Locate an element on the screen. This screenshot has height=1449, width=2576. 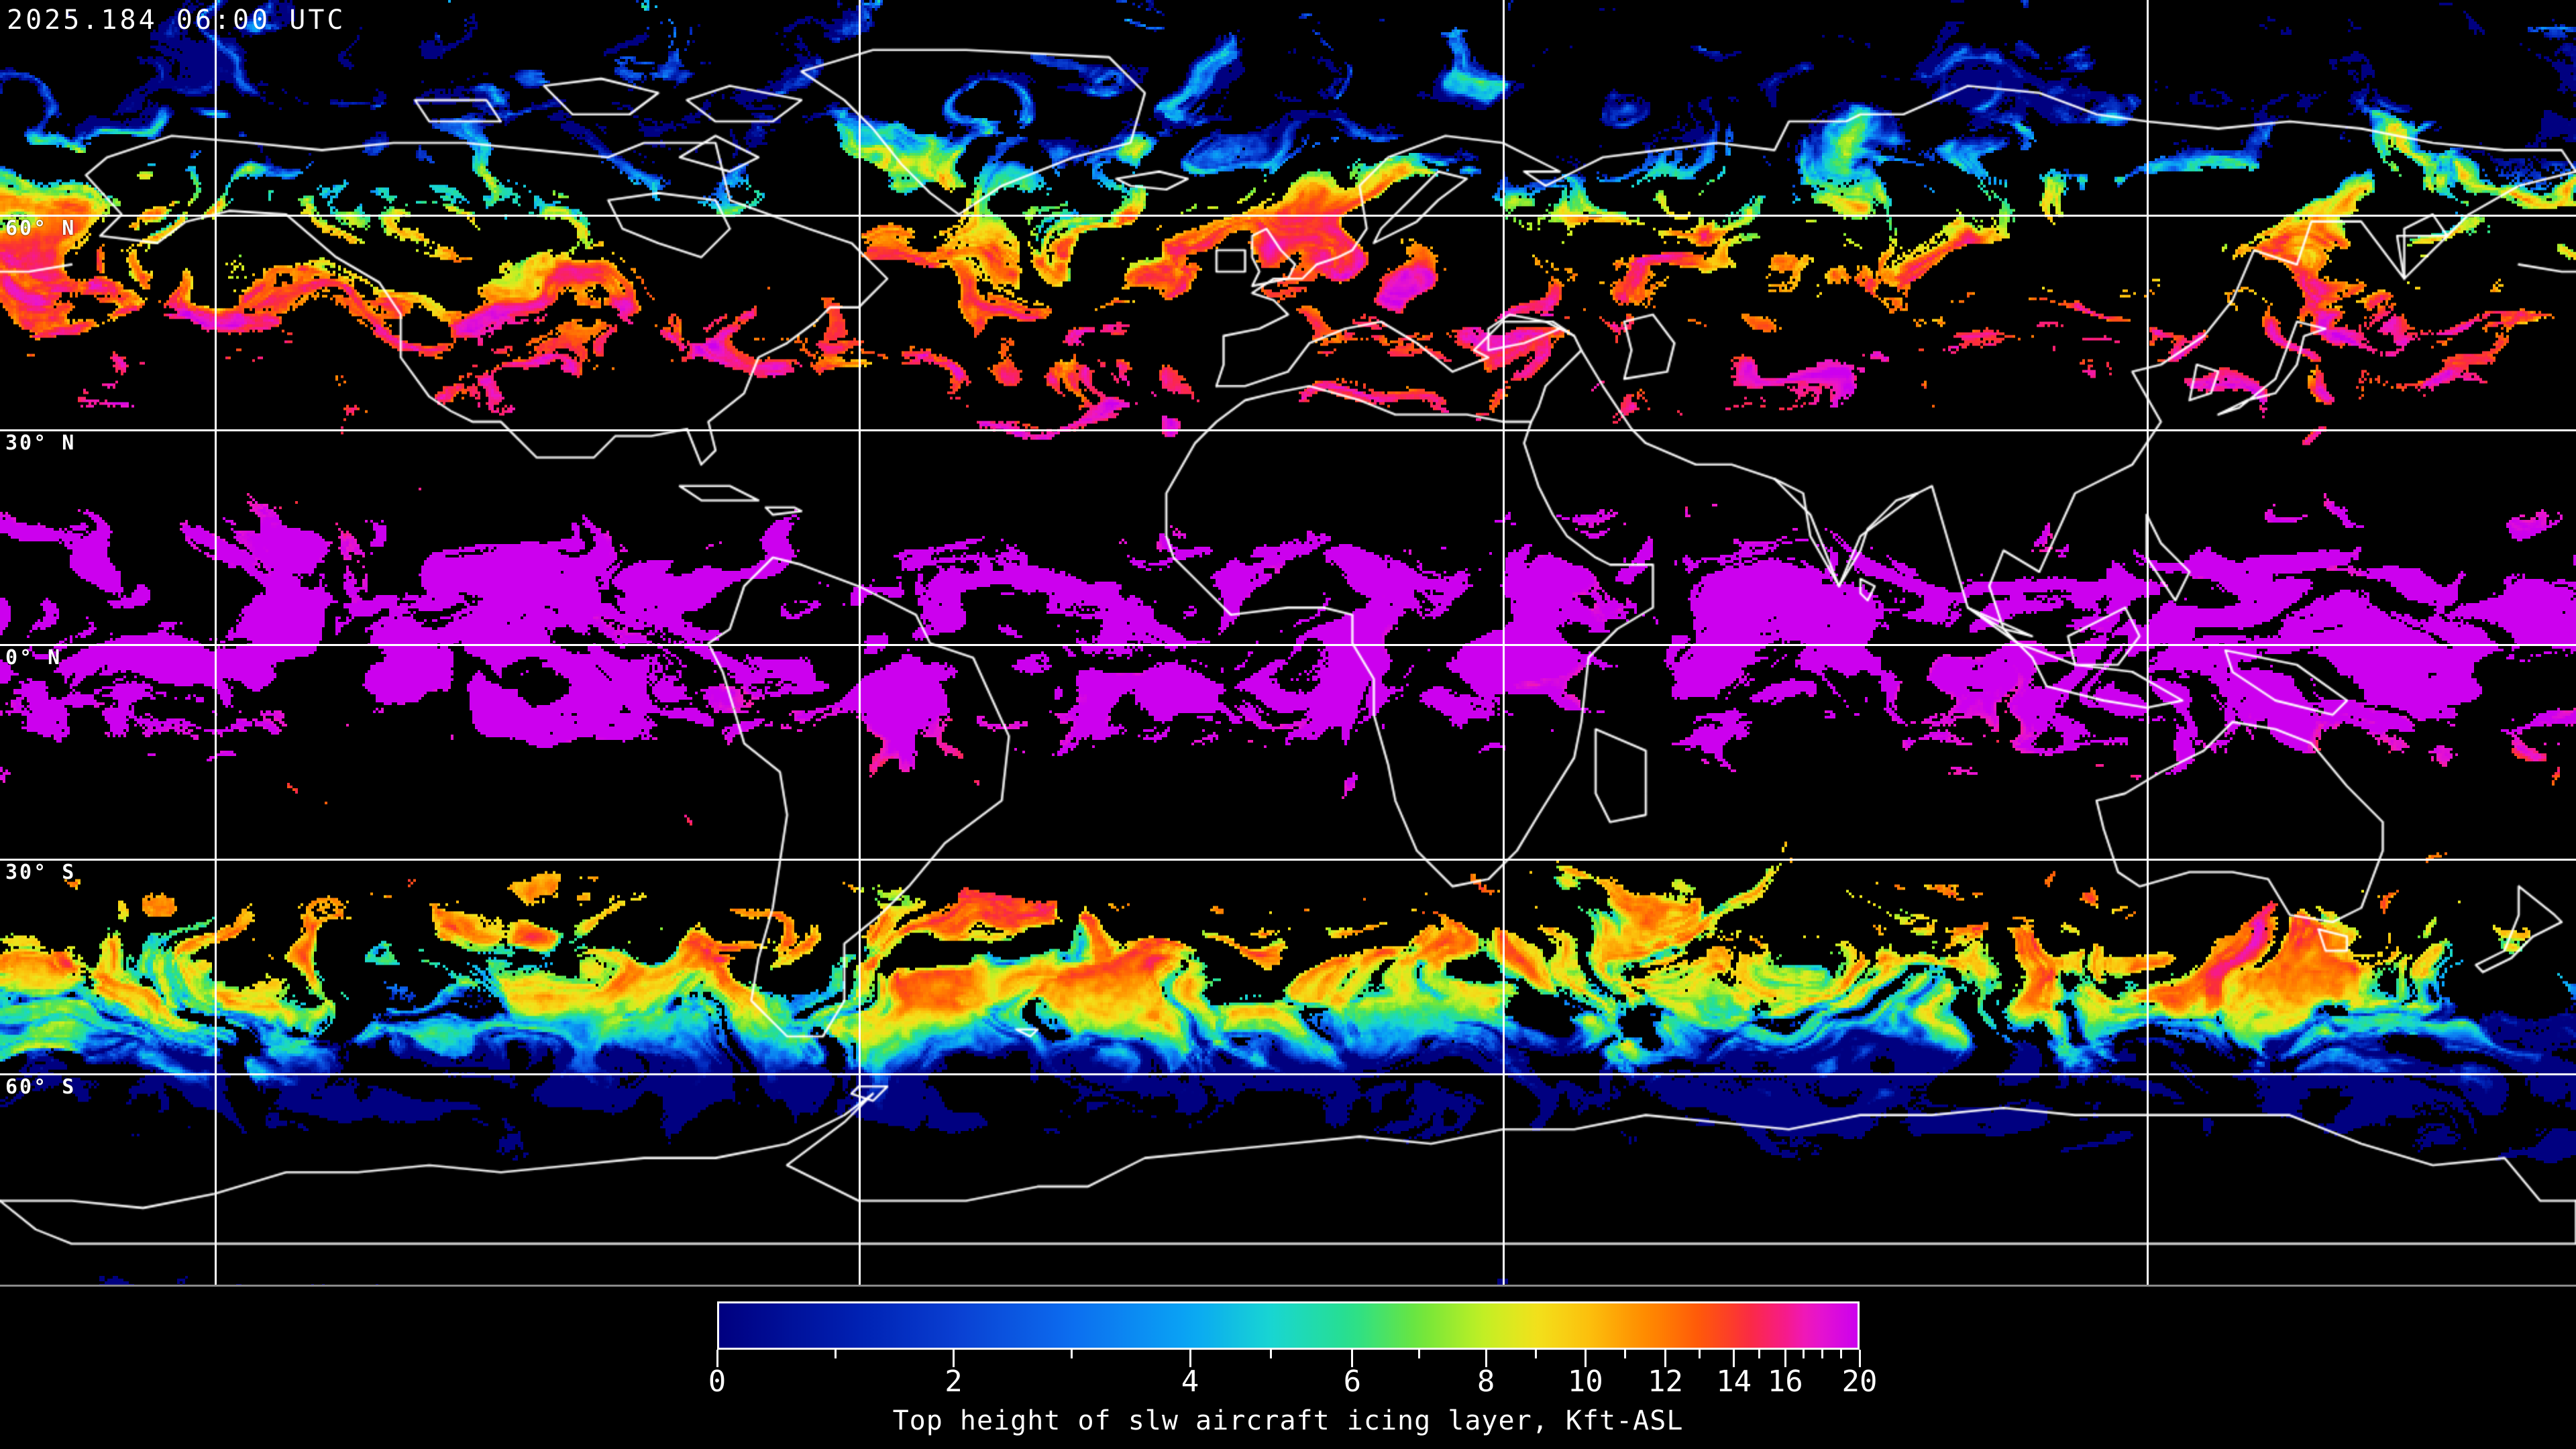
colorbar-tick-label: 10 is located at coordinates (1585, 1381).